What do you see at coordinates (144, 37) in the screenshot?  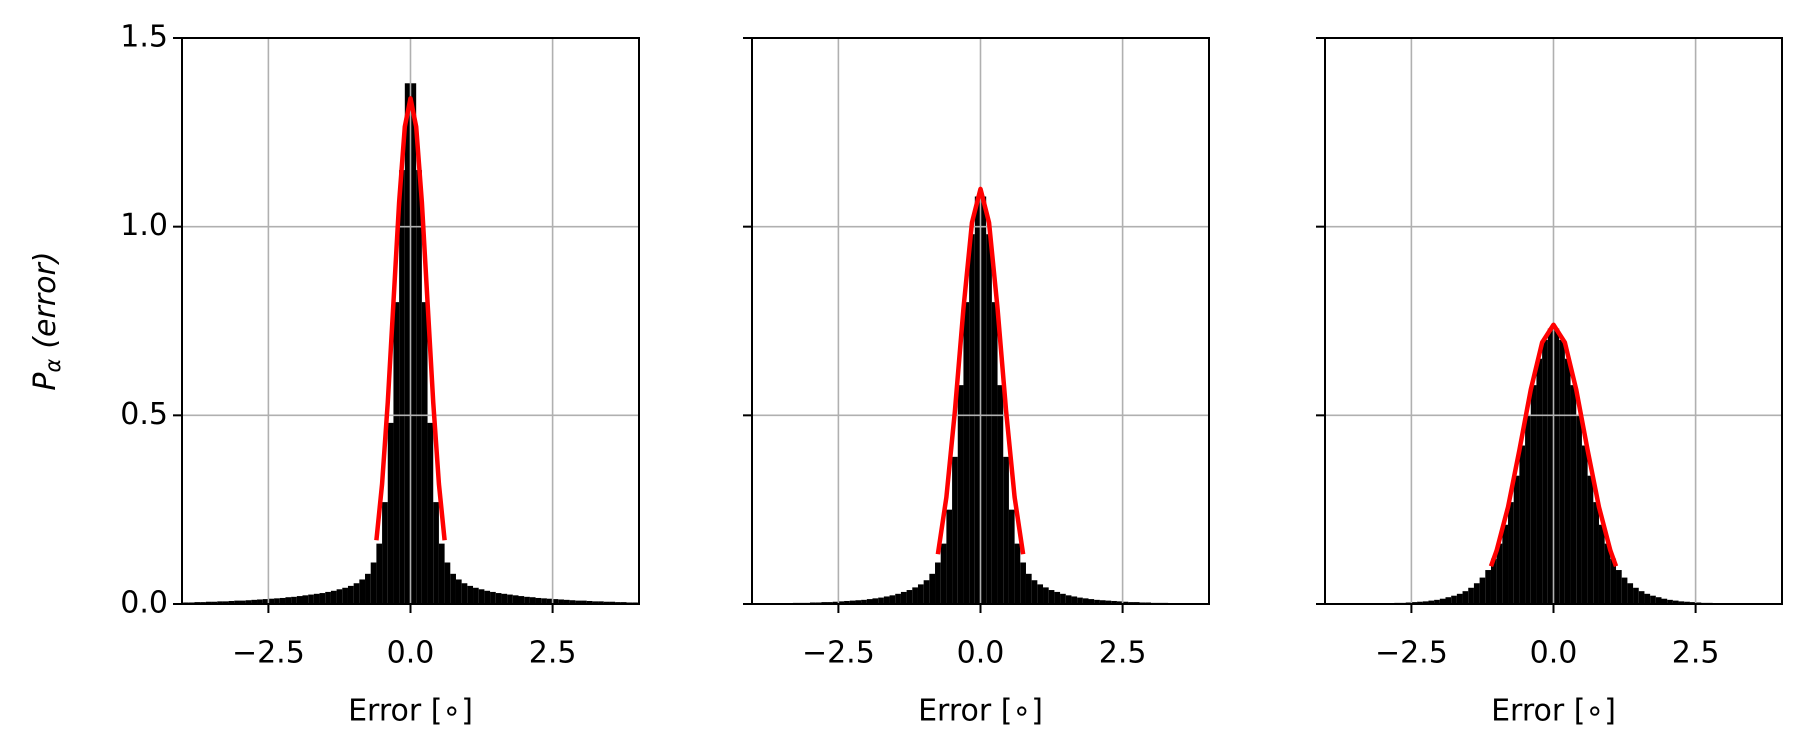 I see `y-tick-label: 1.5` at bounding box center [144, 37].